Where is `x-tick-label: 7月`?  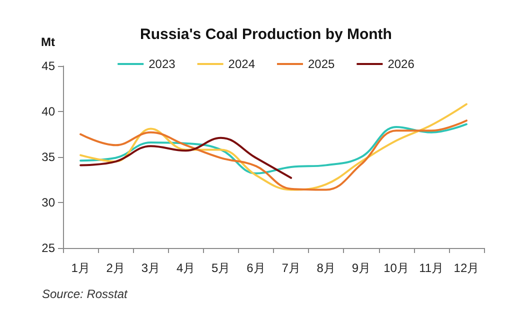
x-tick-label: 7月 is located at coordinates (291, 268).